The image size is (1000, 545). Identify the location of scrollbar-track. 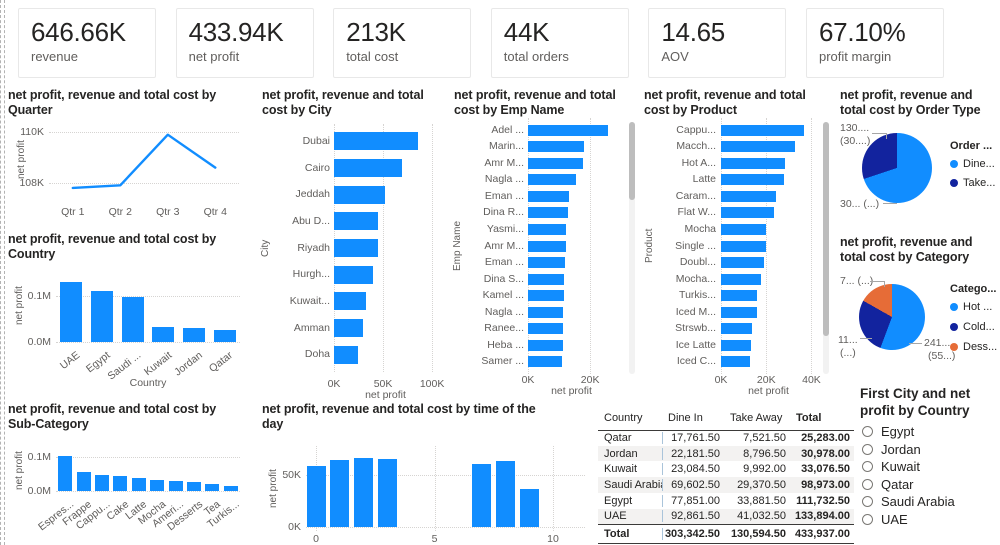
(632, 248).